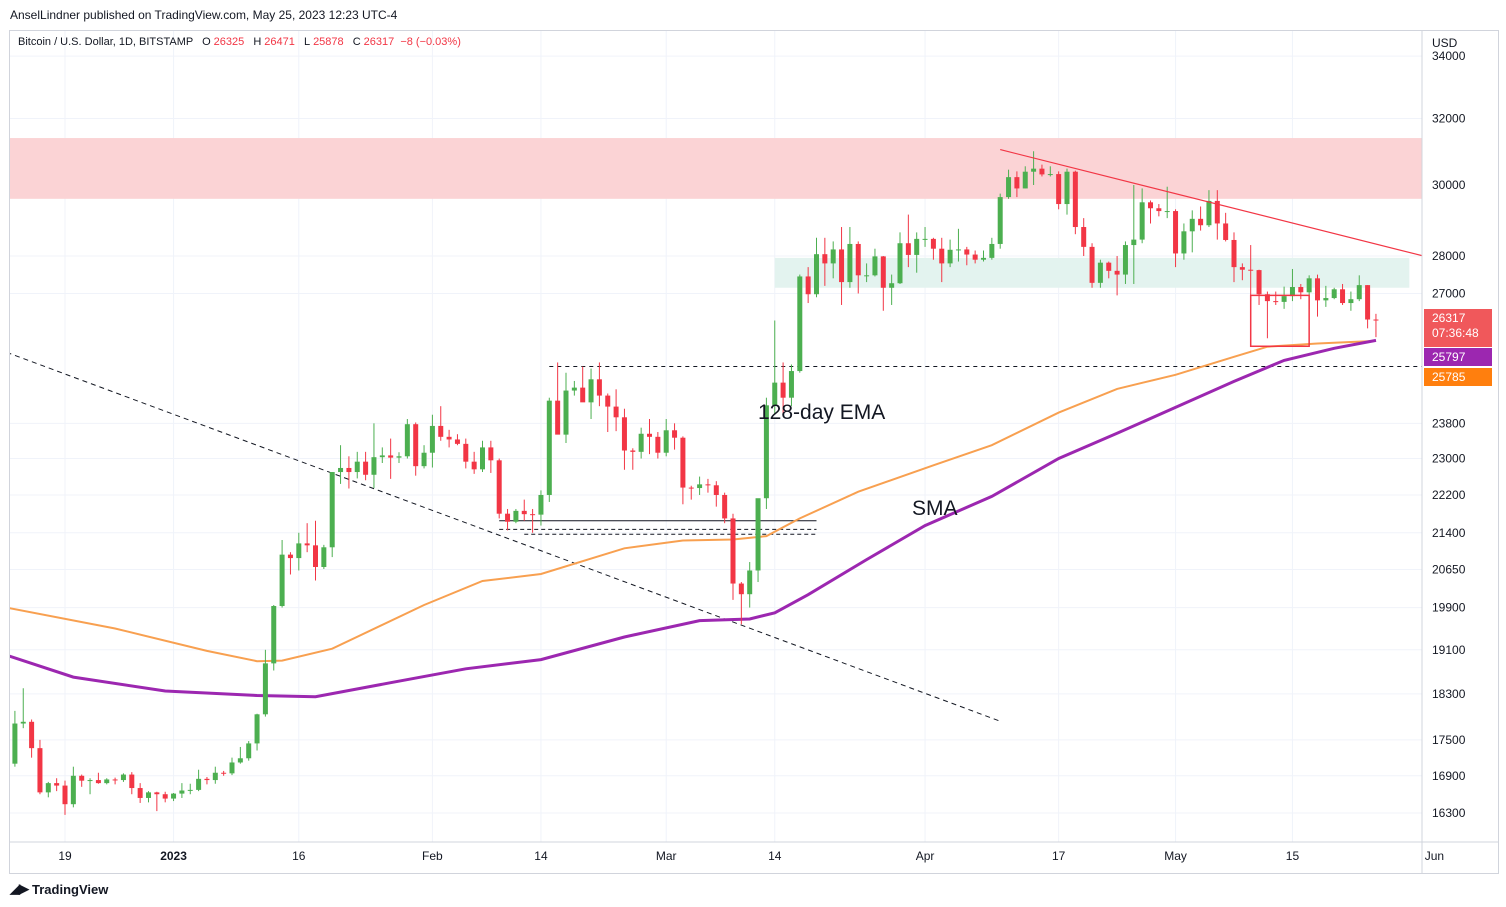 The width and height of the screenshot is (1506, 907). What do you see at coordinates (299, 856) in the screenshot?
I see `time-tick-label: 16` at bounding box center [299, 856].